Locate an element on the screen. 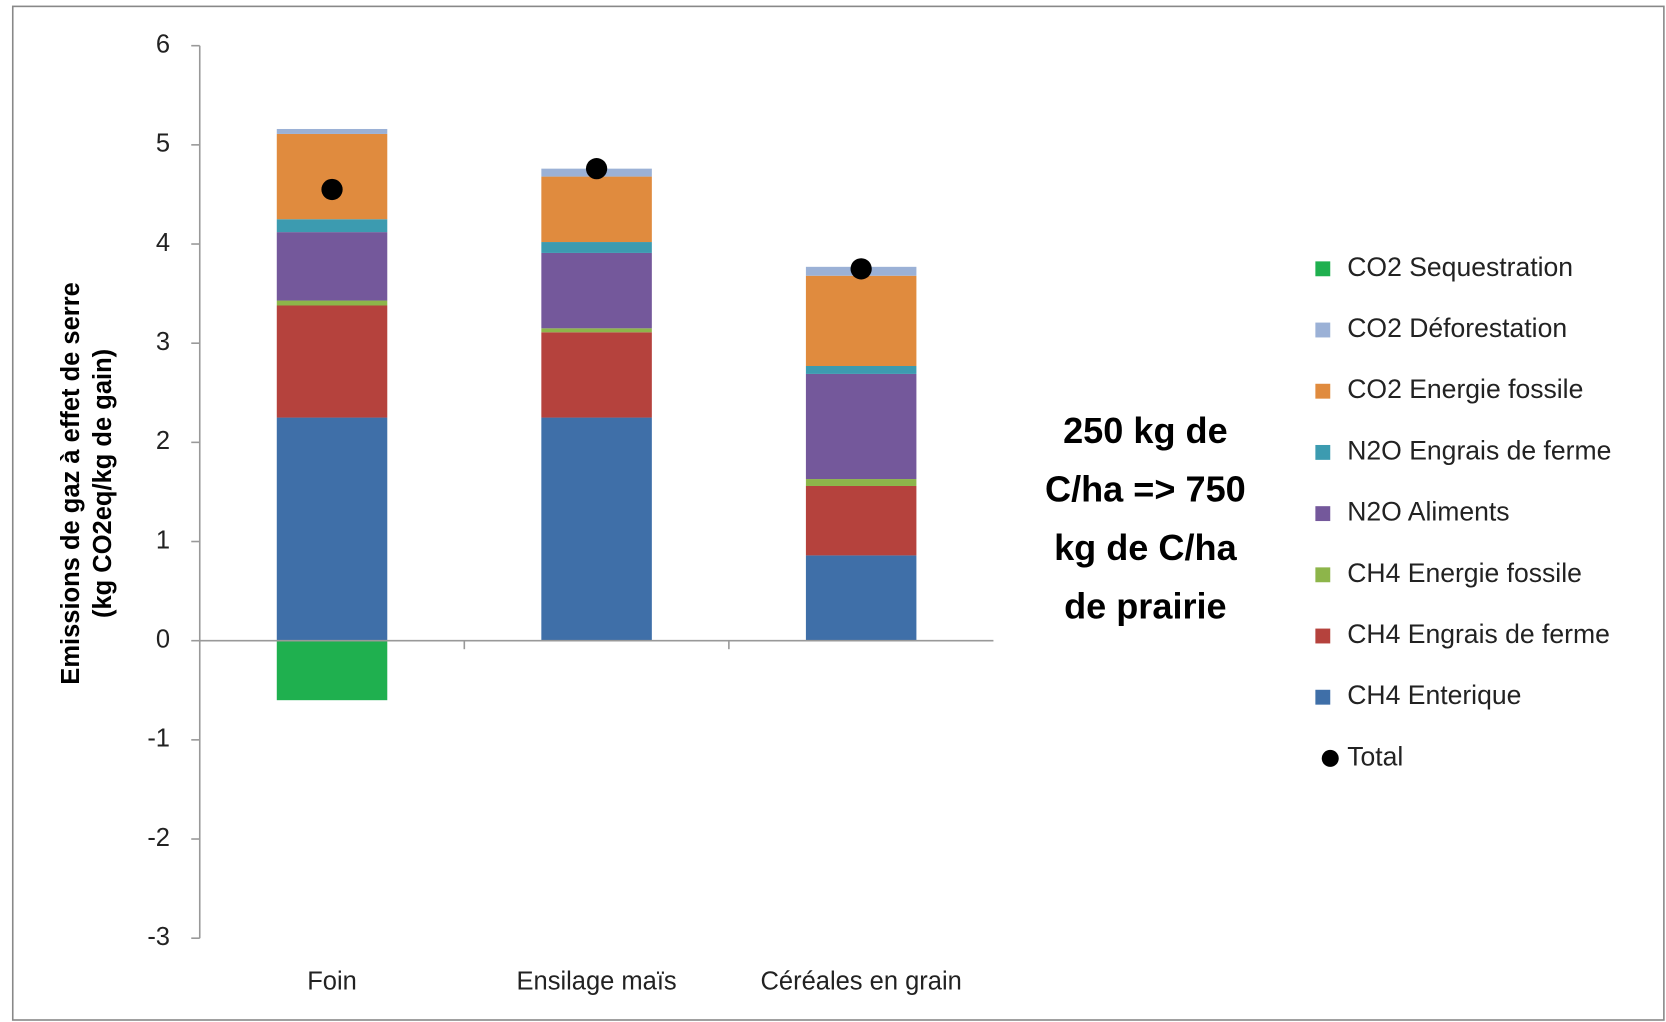  y-tick-label: 2 is located at coordinates (163, 441).